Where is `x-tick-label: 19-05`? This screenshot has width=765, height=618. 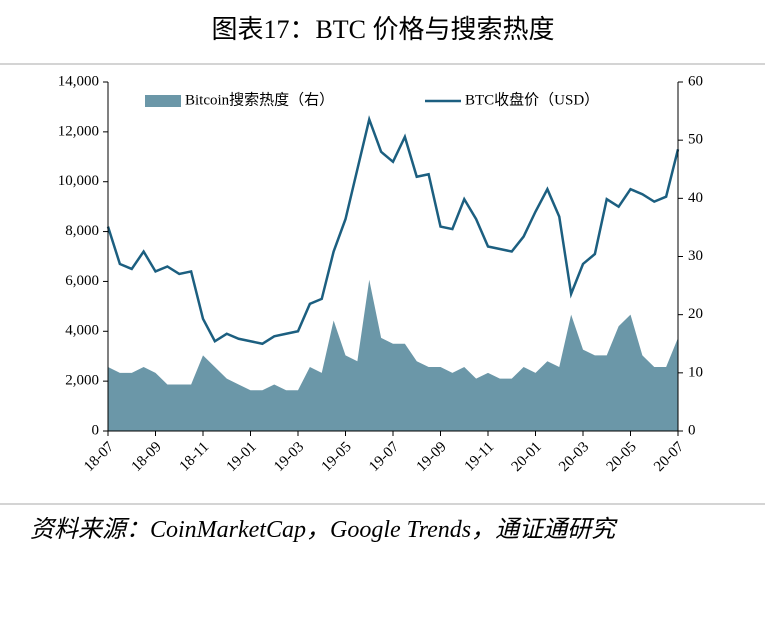
x-tick-label: 19-05 is located at coordinates (337, 457).